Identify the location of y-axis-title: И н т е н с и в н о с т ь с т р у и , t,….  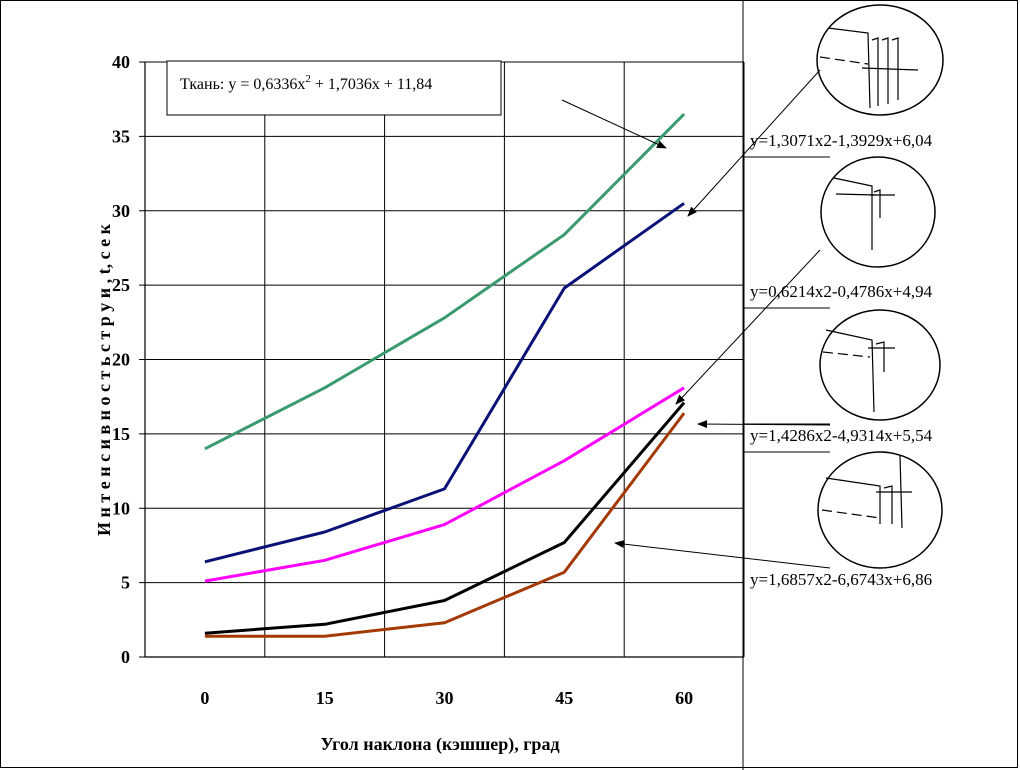
(104, 379).